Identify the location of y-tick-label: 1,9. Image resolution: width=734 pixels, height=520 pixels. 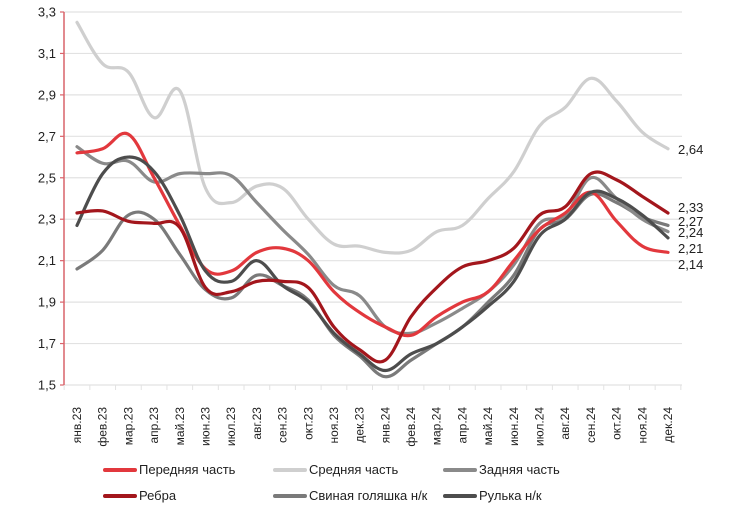
(47, 302).